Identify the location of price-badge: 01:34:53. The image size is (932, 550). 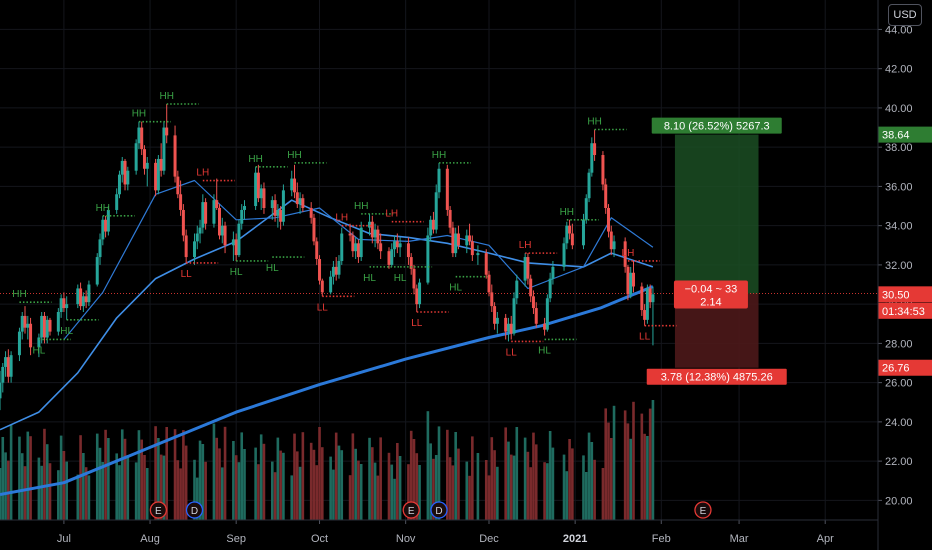
(905, 310).